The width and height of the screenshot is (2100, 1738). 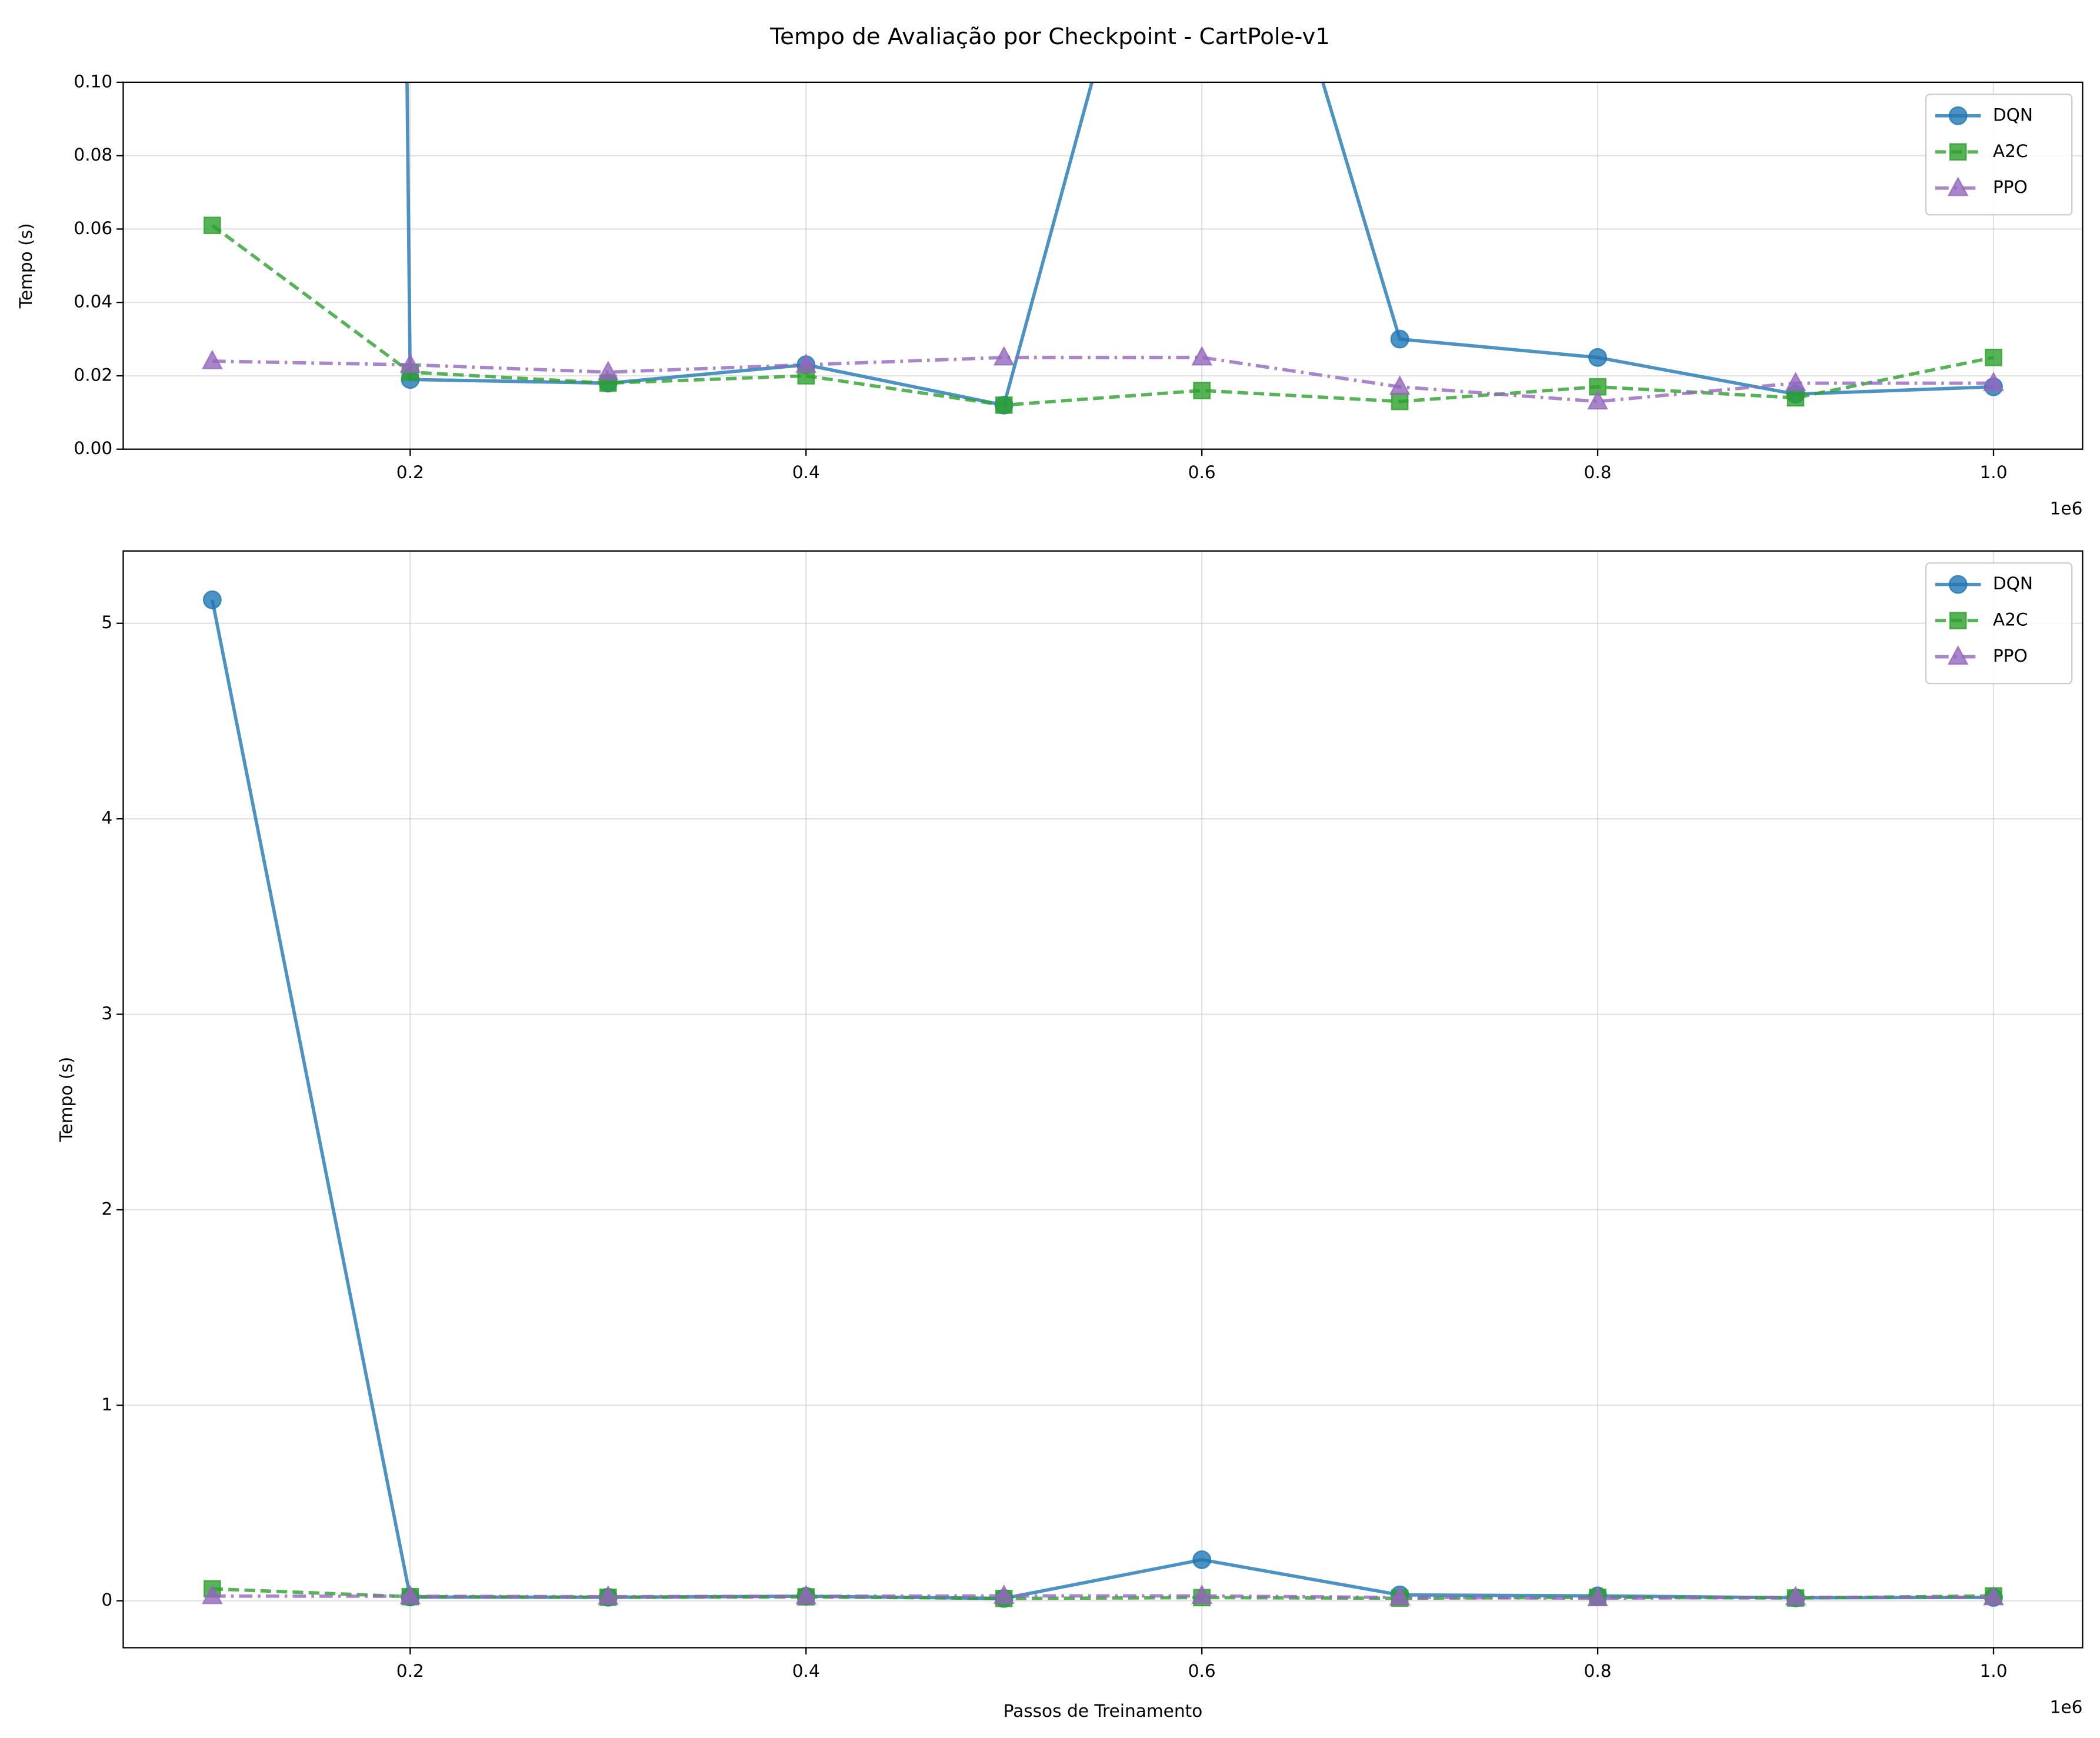 I want to click on y-tick-label: 1, so click(x=106, y=1405).